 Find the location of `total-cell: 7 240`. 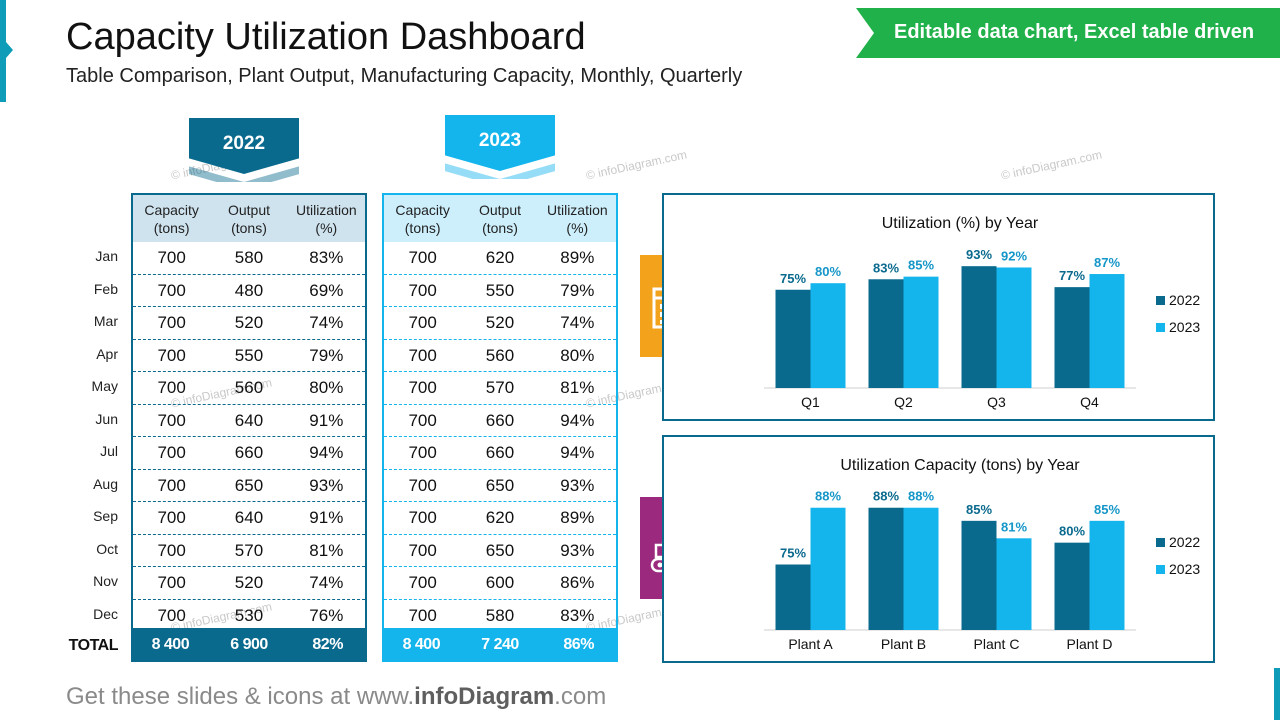

total-cell: 7 240 is located at coordinates (500, 644).